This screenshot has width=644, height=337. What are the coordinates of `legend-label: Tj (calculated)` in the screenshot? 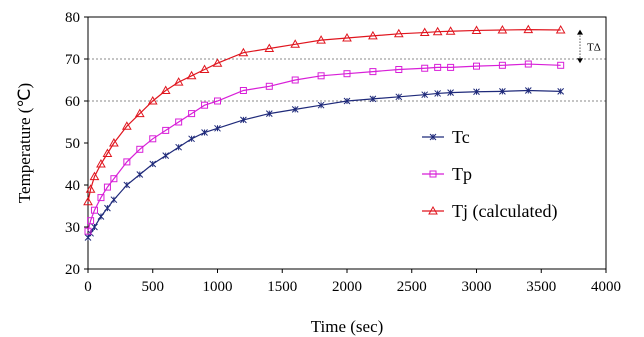 It's located at (504, 211).